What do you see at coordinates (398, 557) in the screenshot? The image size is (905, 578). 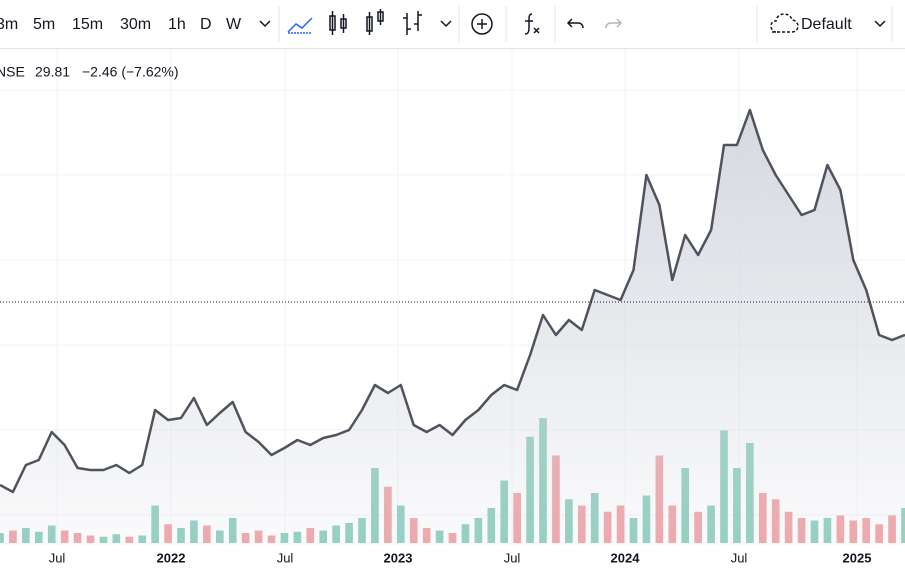 I see `x-label: 2023` at bounding box center [398, 557].